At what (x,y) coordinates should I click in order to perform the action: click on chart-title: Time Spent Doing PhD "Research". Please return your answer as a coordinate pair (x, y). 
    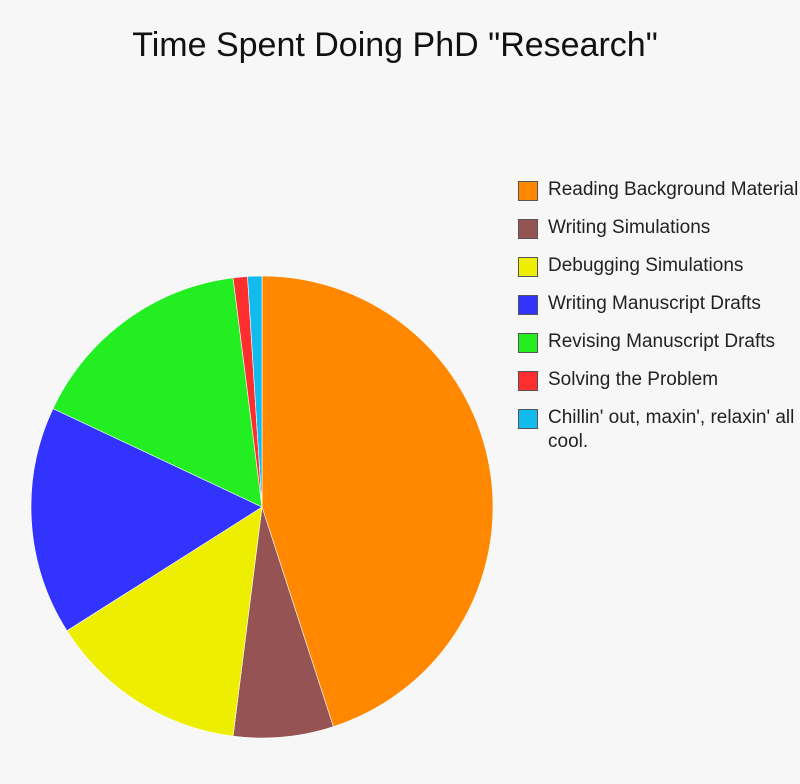
    Looking at the image, I should click on (395, 45).